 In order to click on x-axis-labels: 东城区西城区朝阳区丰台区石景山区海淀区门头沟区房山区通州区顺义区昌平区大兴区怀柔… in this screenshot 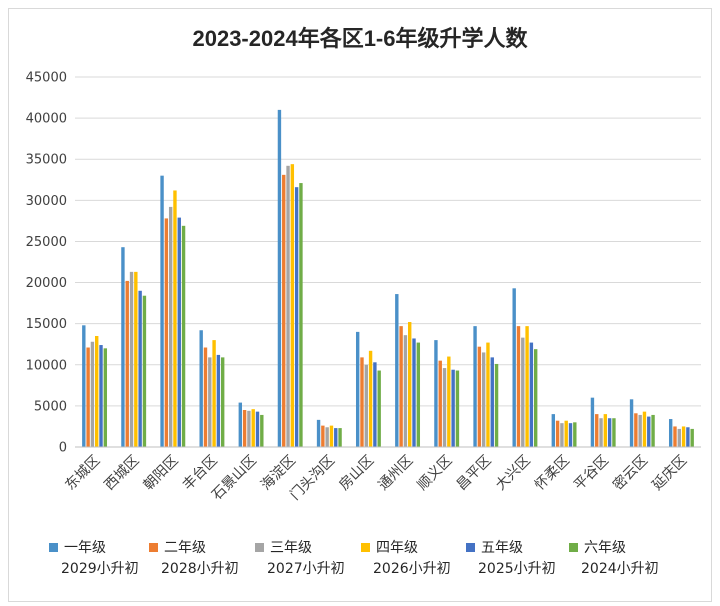, I will do `click(376, 478)`.